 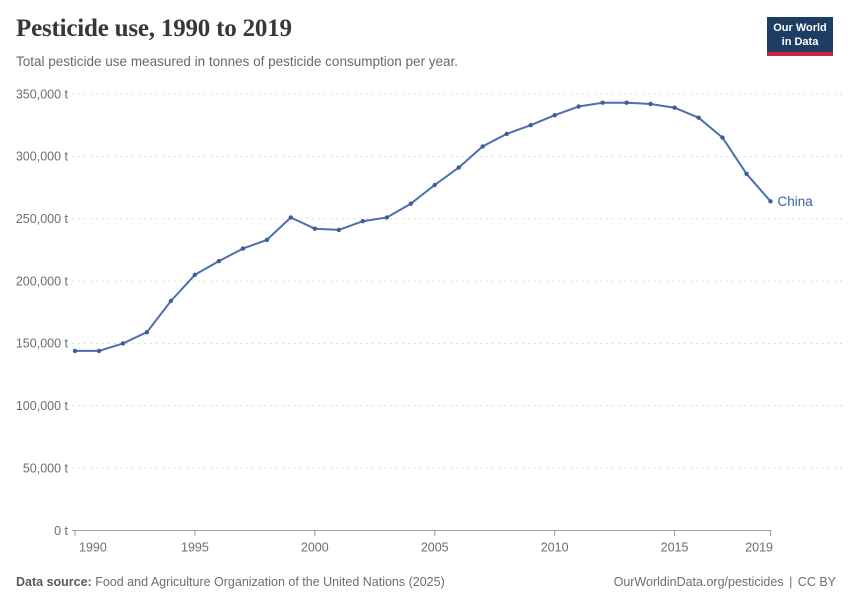 I want to click on y-axis-tick-label: 300,000 t, so click(x=42, y=157).